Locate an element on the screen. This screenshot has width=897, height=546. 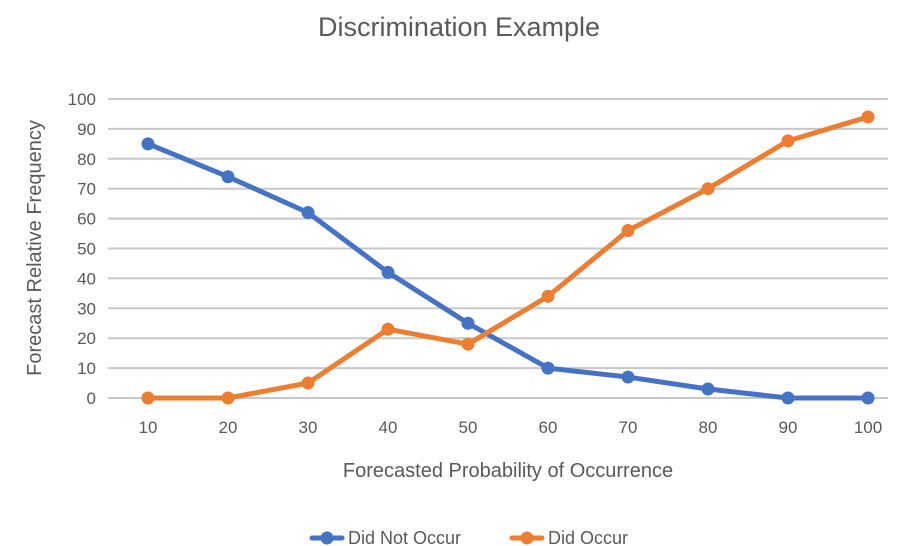
y-tick-label: 90 is located at coordinates (86, 129).